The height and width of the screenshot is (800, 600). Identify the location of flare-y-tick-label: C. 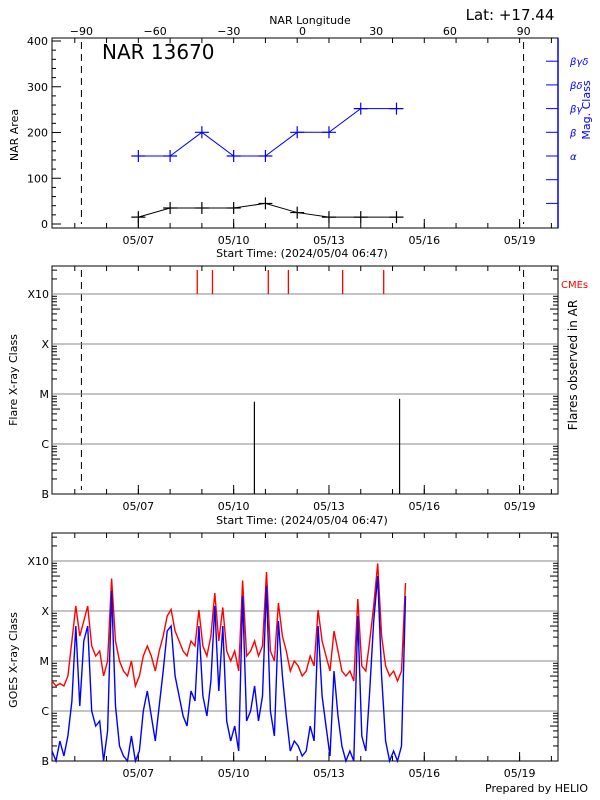
(45, 444).